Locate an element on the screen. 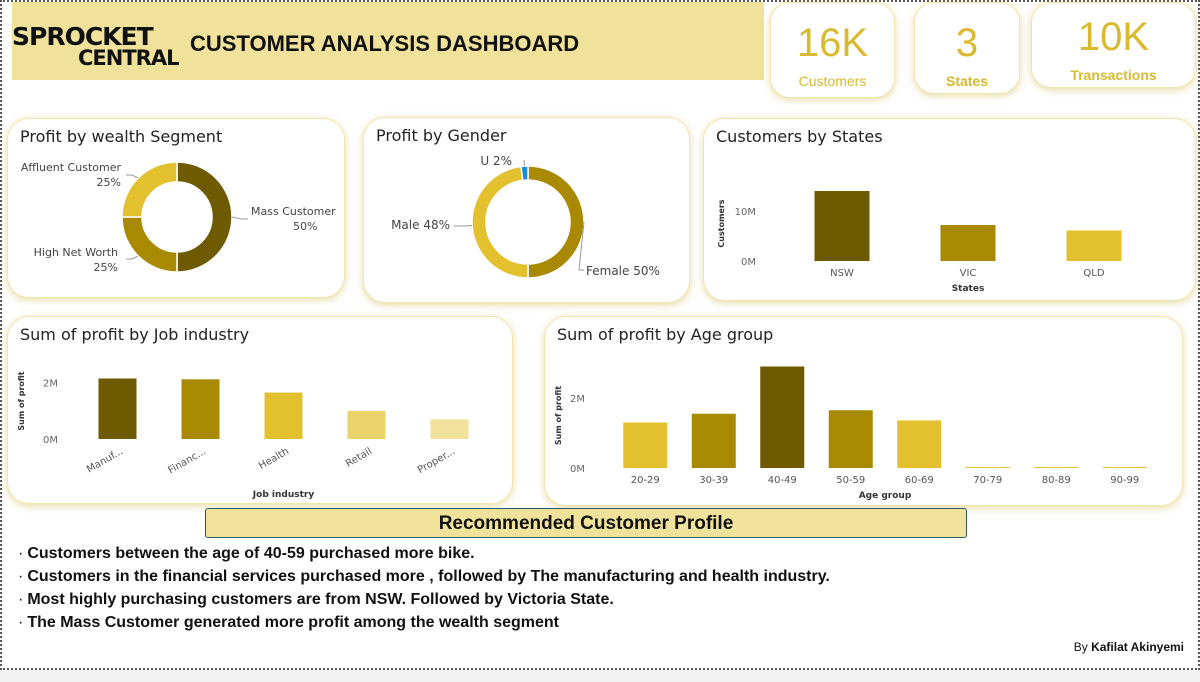 The height and width of the screenshot is (682, 1200). wealth-slice-label: Affluent Customer is located at coordinates (71, 167).